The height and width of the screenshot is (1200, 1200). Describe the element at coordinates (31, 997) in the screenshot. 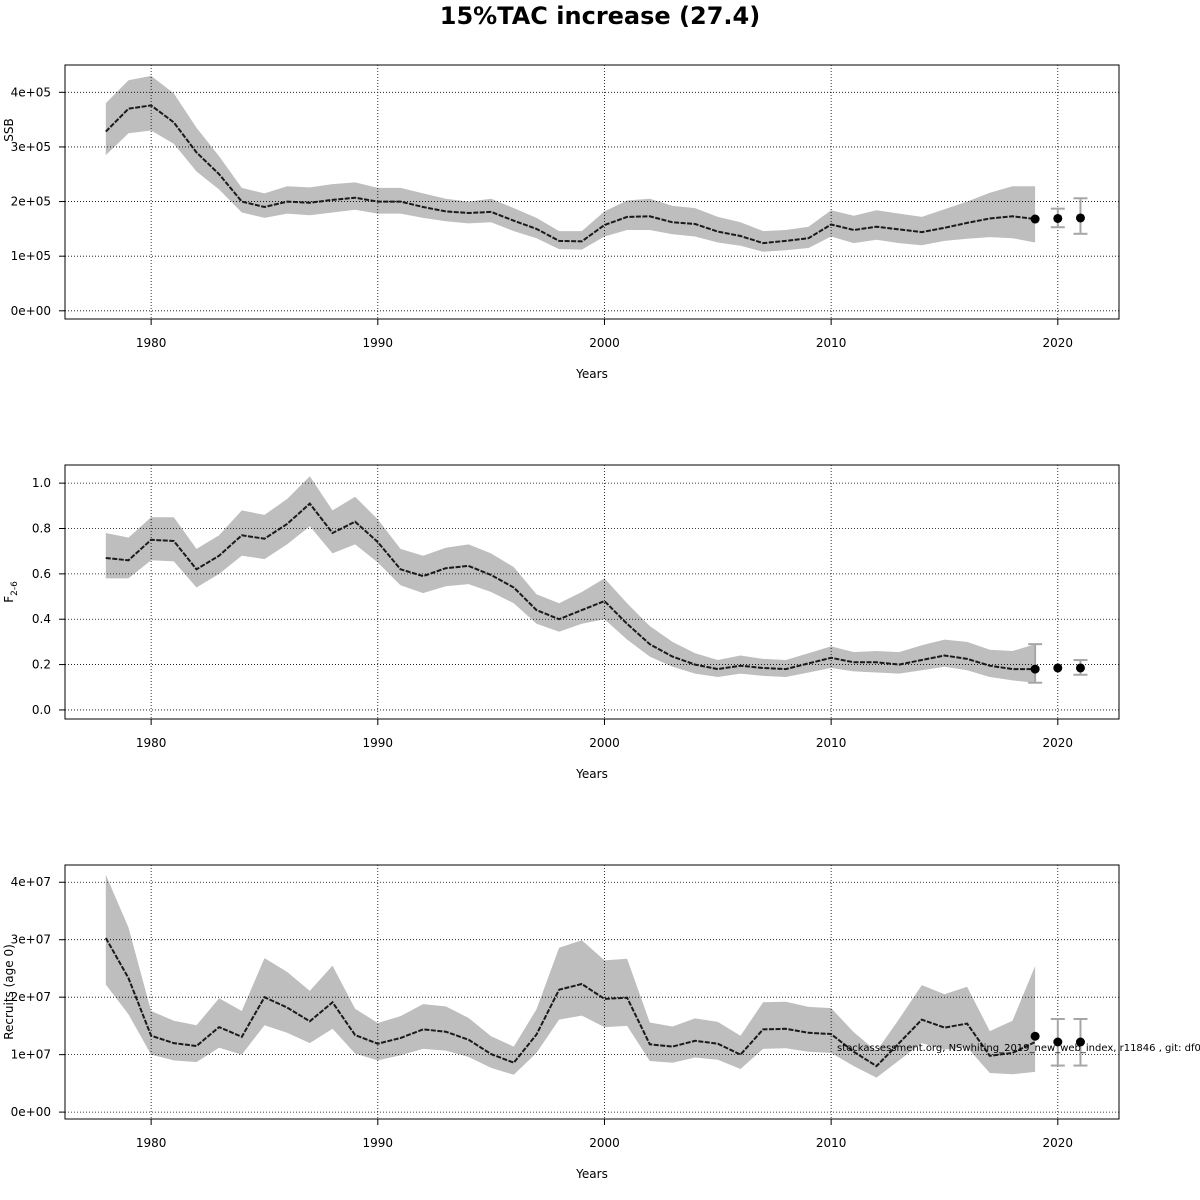

I see `y-tick-label: 2e+07` at that location.